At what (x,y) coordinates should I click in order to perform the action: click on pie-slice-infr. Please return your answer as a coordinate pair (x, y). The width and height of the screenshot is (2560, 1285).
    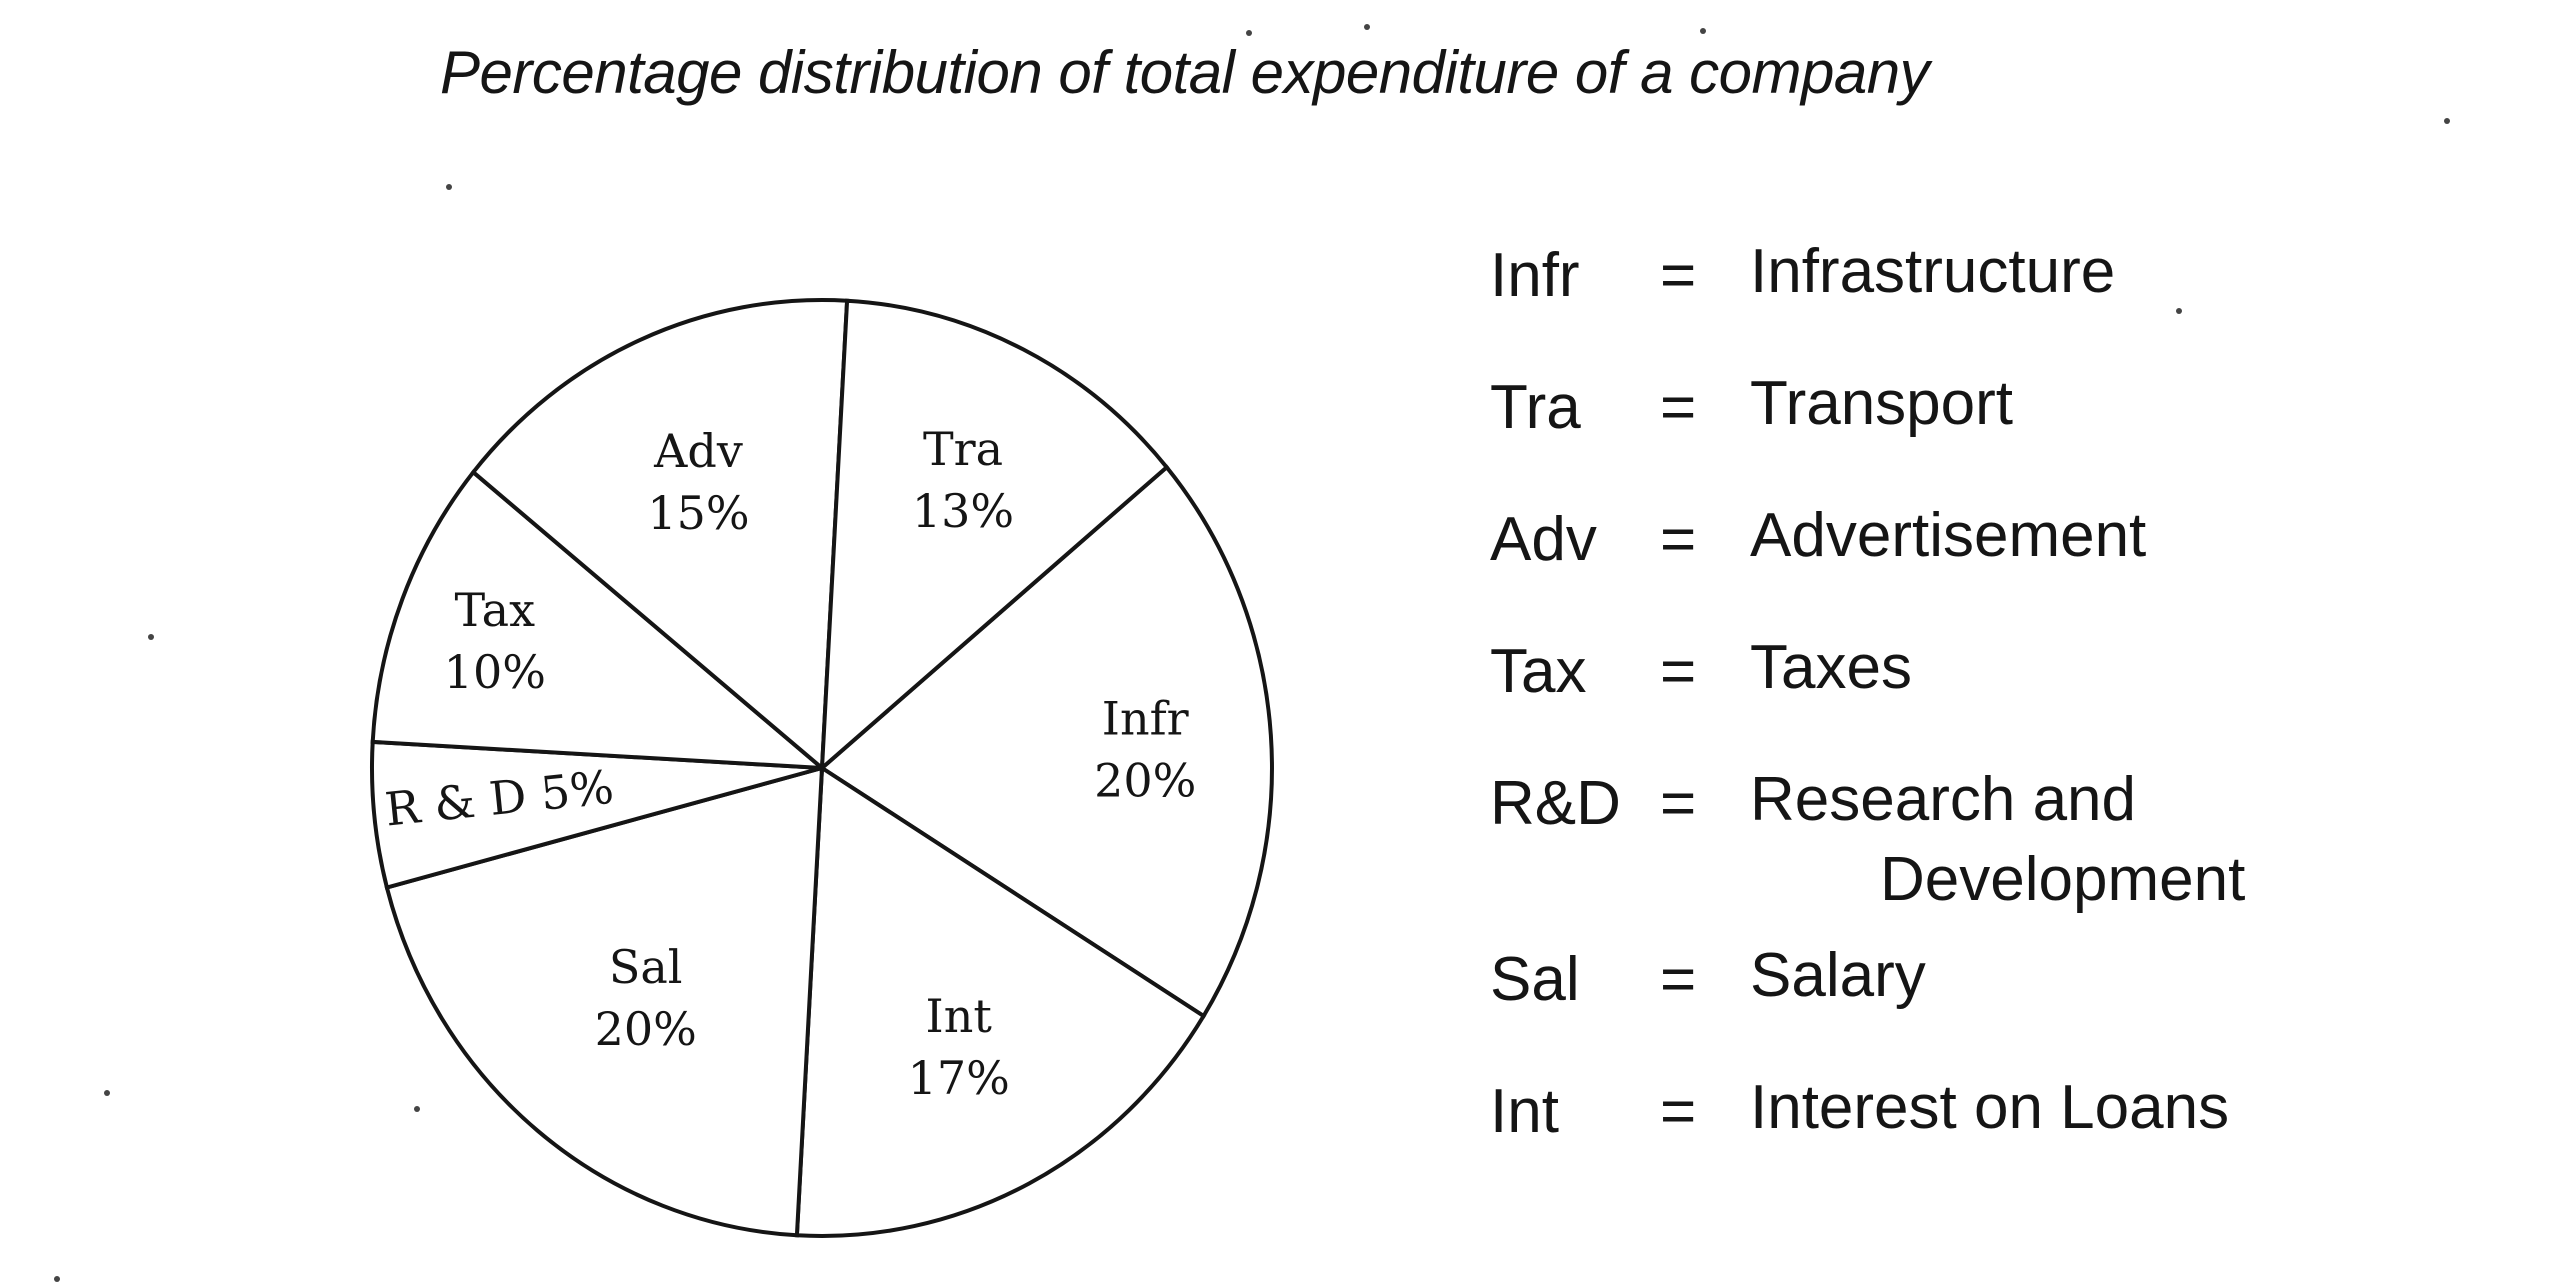
    Looking at the image, I should click on (1046, 741).